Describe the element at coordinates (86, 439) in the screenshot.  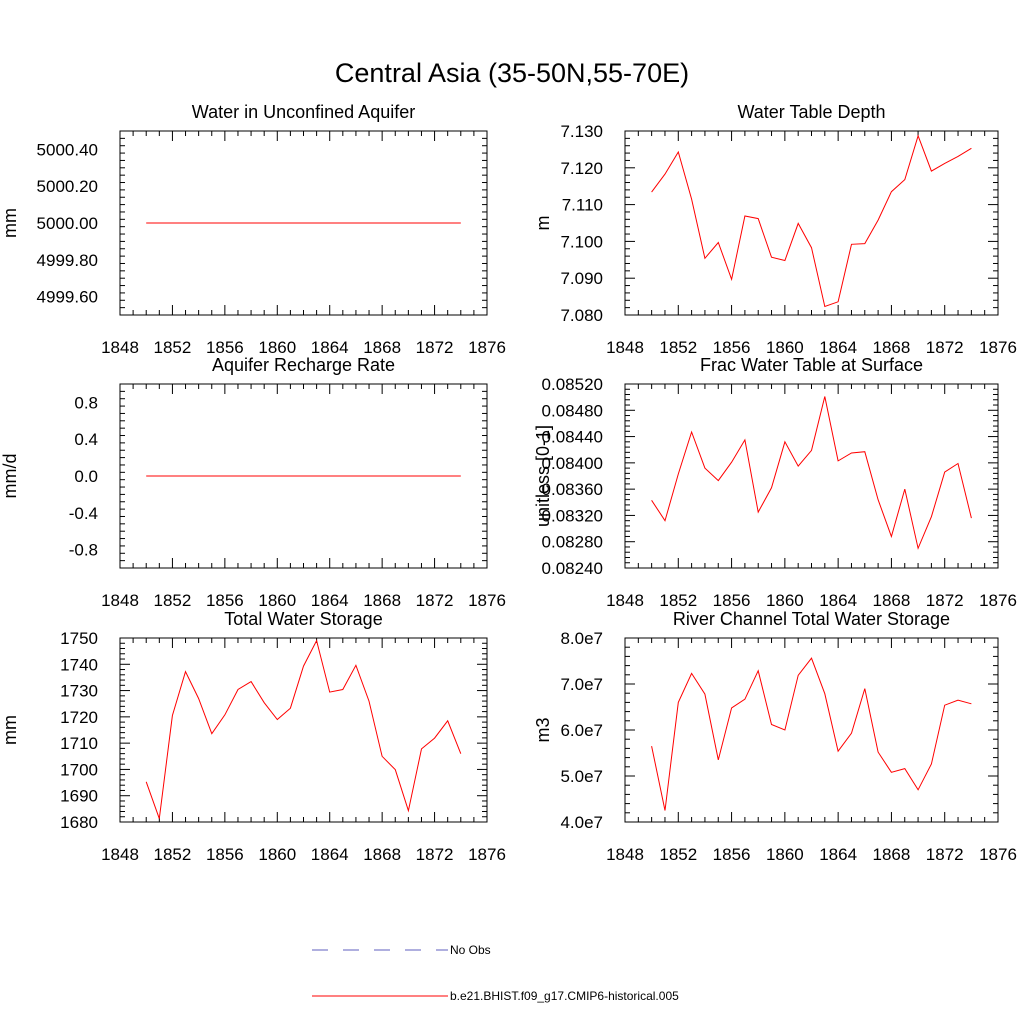
I see `y-tick-label: 0.4` at that location.